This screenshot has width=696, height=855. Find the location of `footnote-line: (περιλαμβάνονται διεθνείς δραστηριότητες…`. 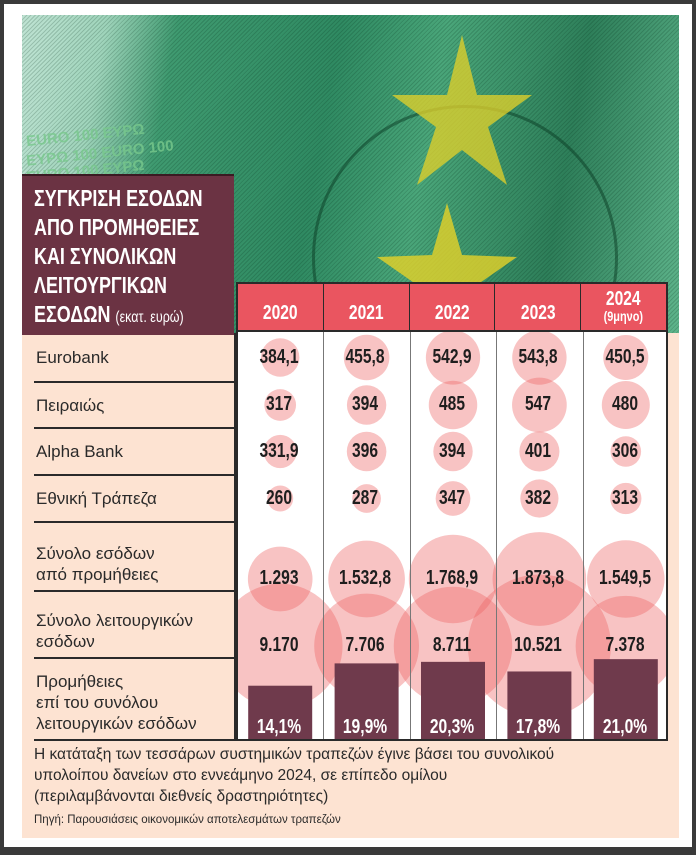

footnote-line: (περιλαμβάνονται διεθνείς δραστηριότητες… is located at coordinates (181, 796).